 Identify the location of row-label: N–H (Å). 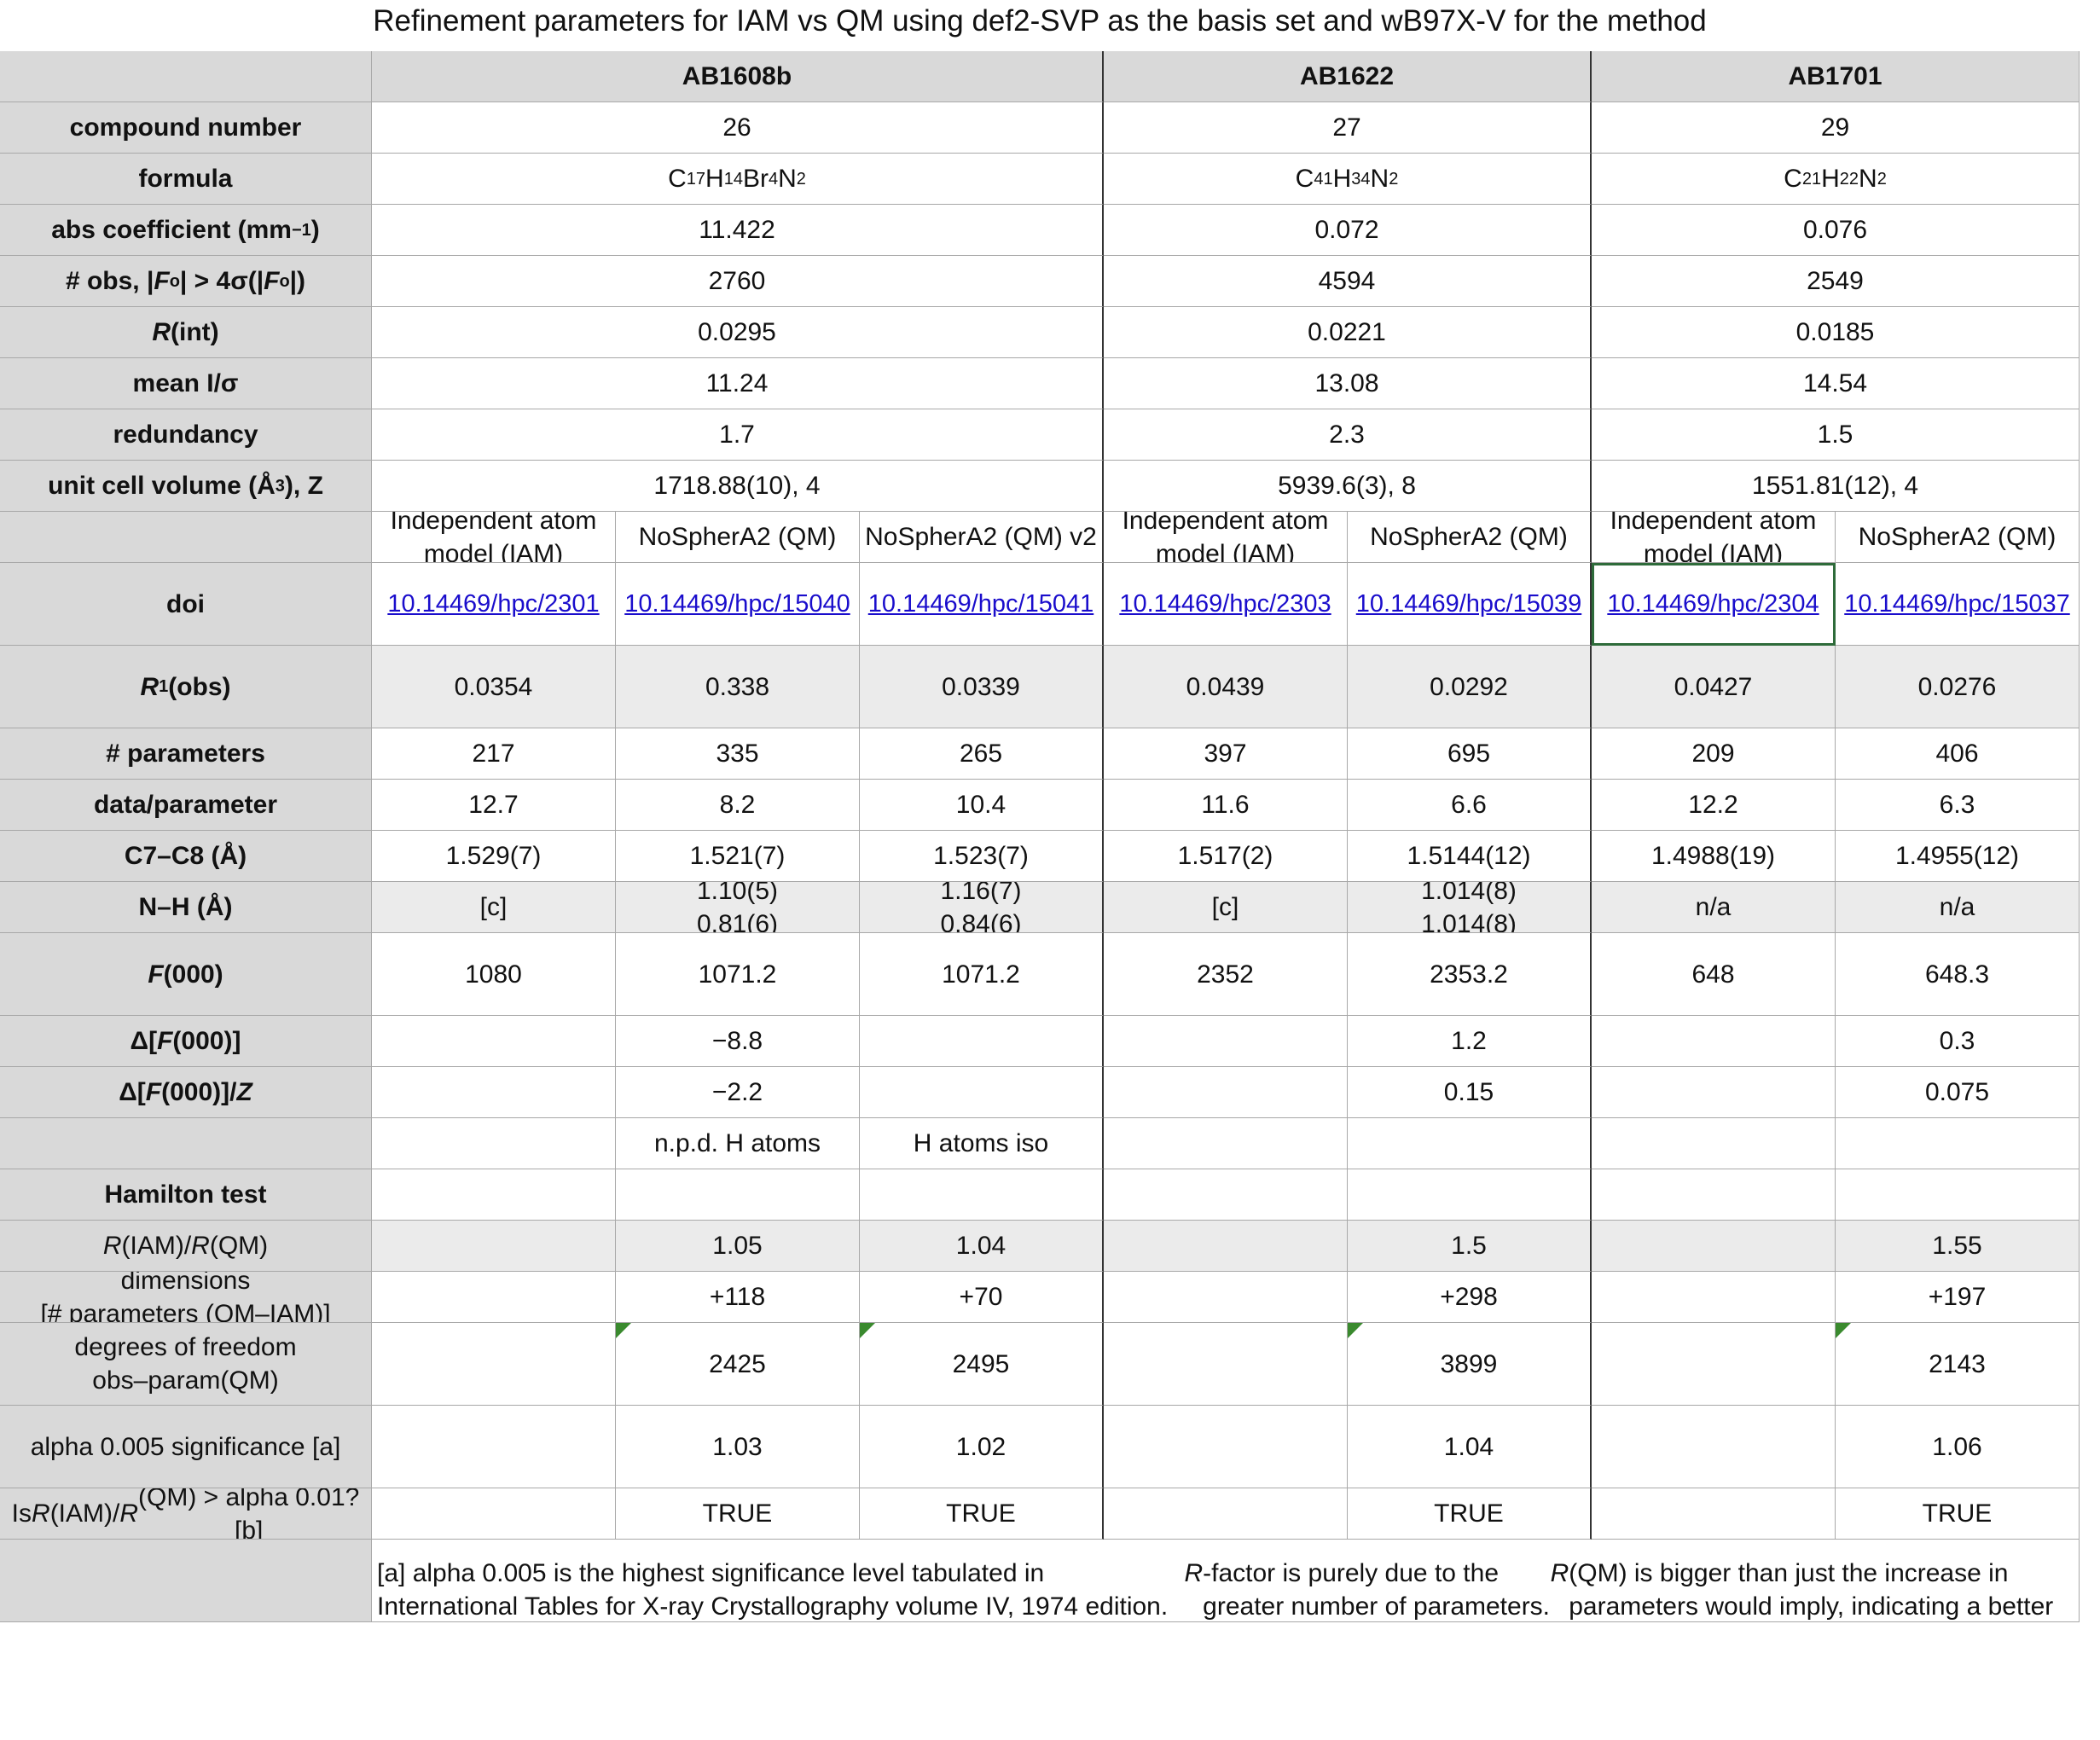
(186, 907).